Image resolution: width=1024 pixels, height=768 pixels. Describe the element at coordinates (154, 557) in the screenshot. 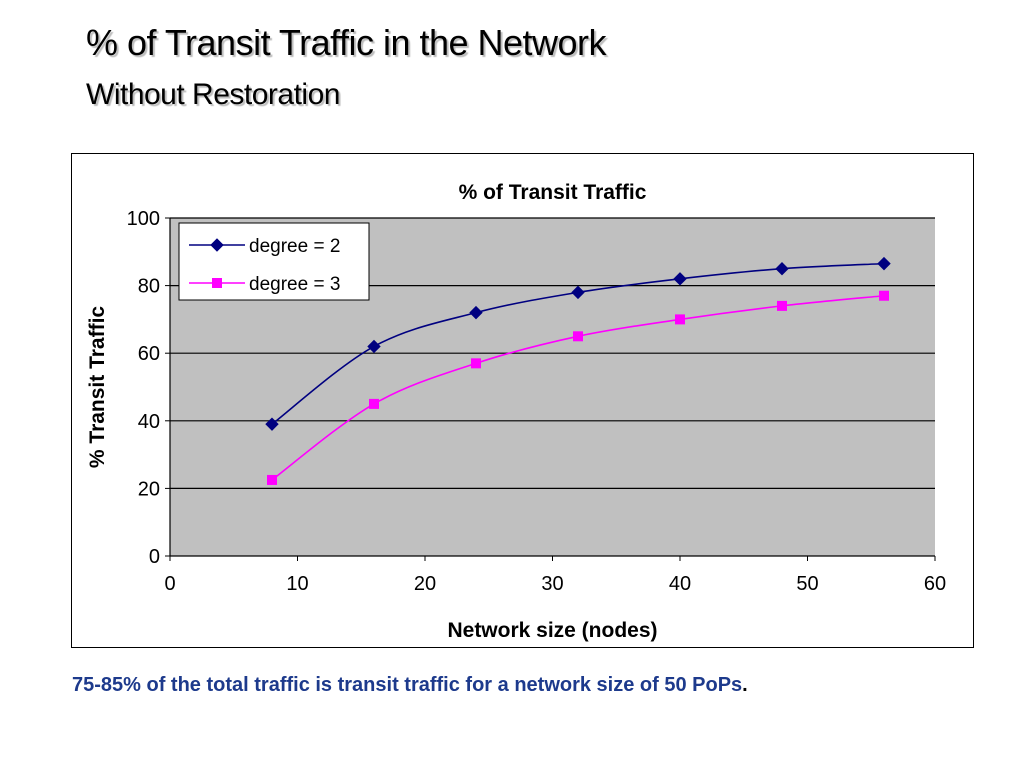

I see `y-tick-label: 0` at that location.